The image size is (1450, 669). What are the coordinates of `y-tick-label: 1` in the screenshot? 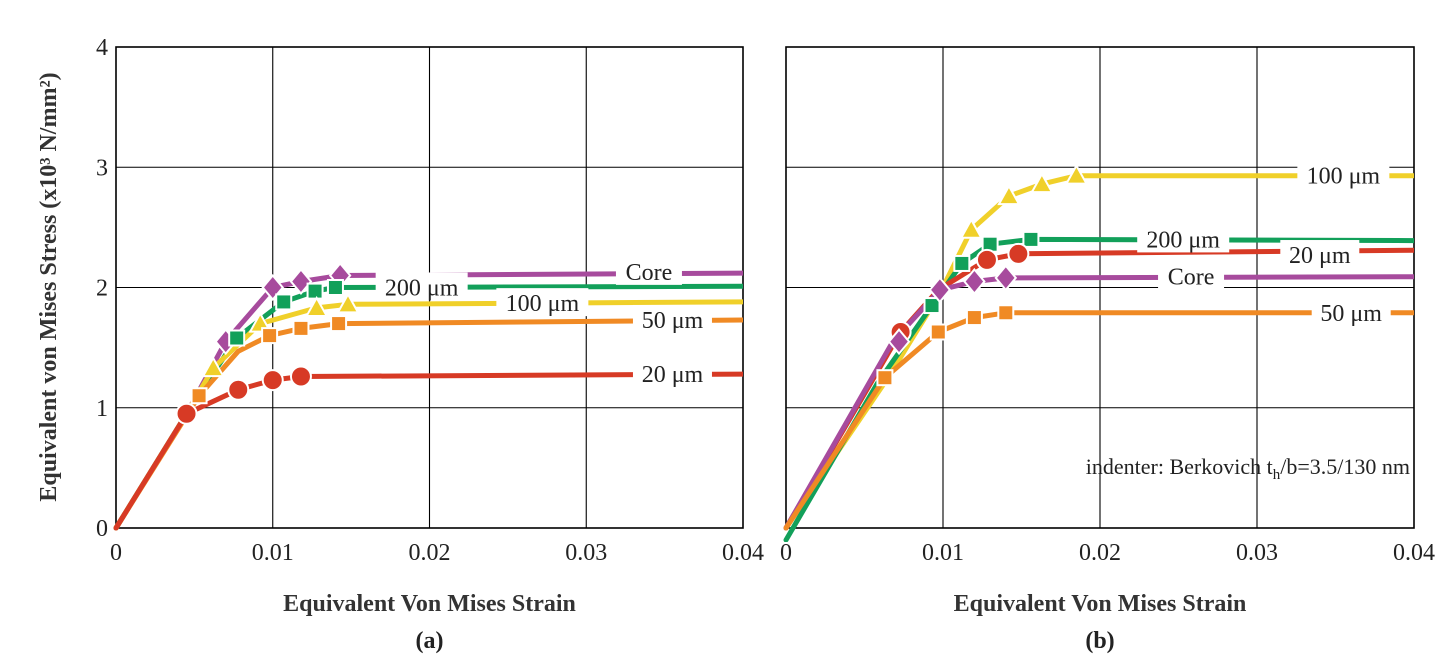 It's located at (102, 409).